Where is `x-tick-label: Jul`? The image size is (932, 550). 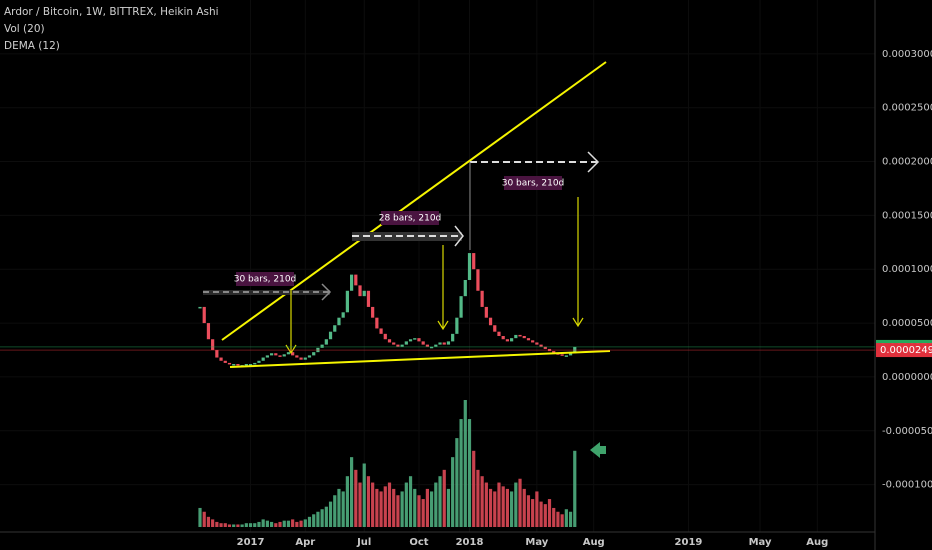
x-tick-label: Jul is located at coordinates (363, 542).